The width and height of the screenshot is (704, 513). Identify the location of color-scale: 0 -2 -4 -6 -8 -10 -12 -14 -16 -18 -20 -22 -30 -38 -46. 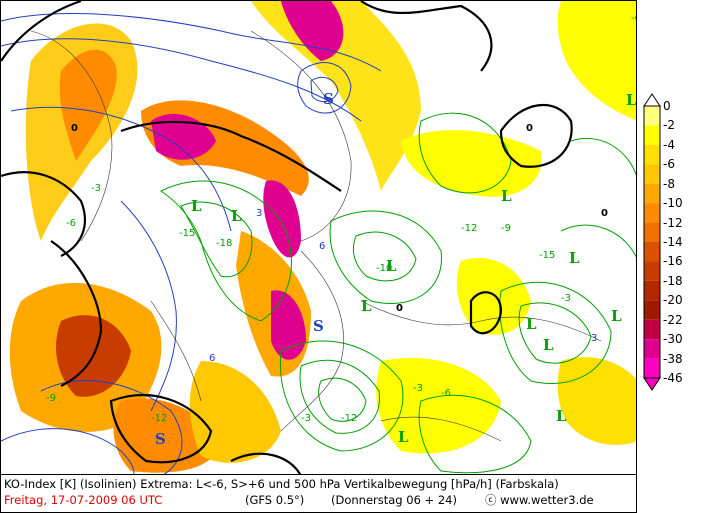
(672, 242).